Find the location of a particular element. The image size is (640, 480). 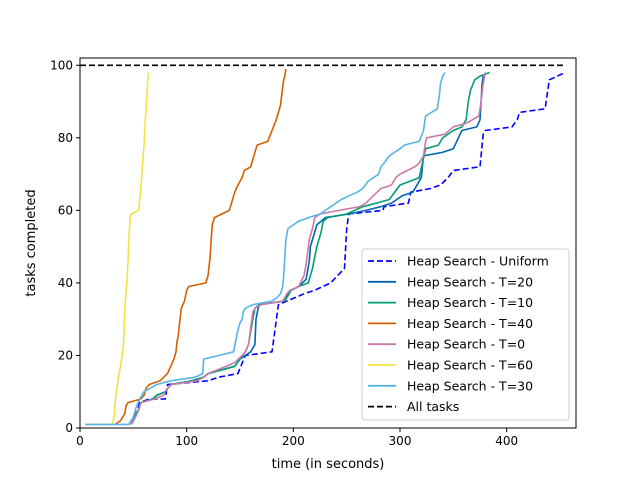

x-axis: 0 100 200 300 400 is located at coordinates (297, 438).